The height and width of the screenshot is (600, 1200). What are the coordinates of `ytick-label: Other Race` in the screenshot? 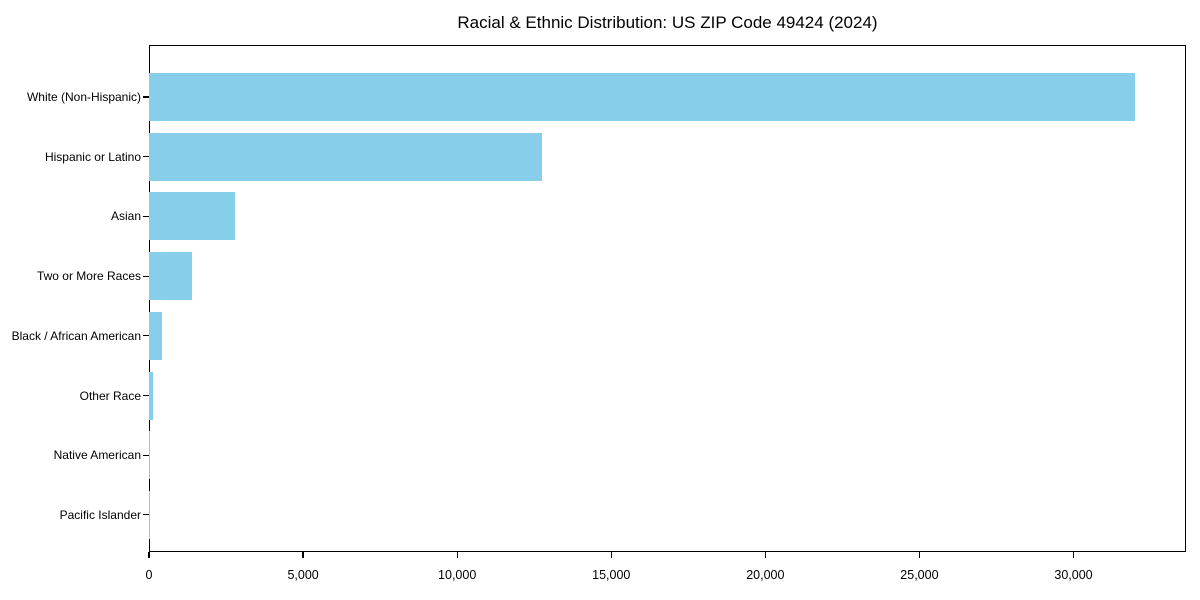 It's located at (110, 395).